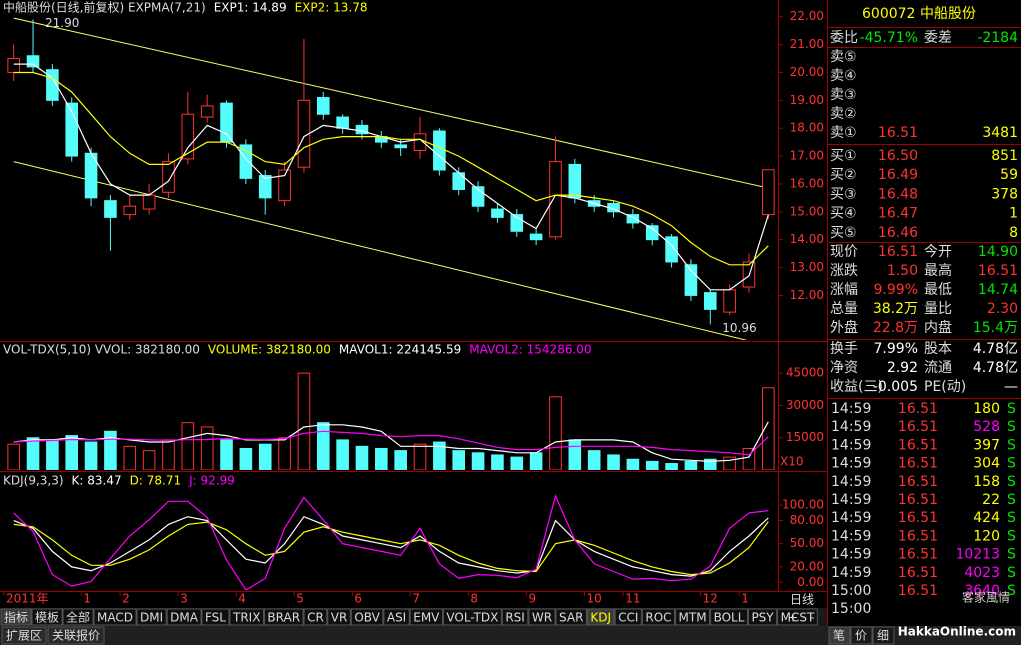 This screenshot has height=645, width=1021. Describe the element at coordinates (802, 600) in the screenshot. I see `period: 日线` at that location.